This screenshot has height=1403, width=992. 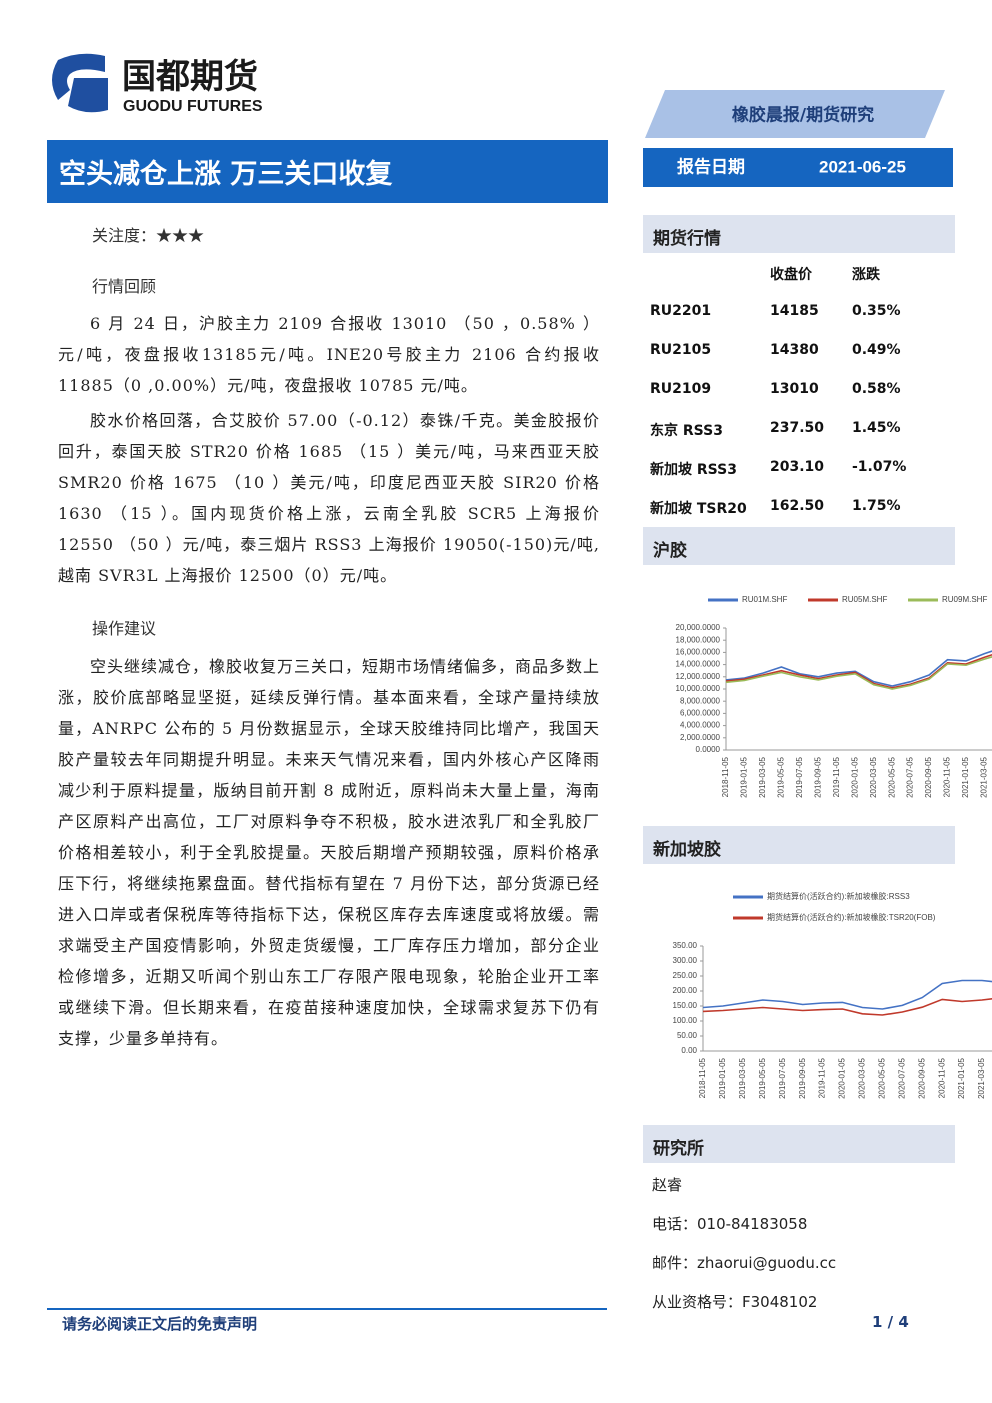 What do you see at coordinates (864, 599) in the screenshot?
I see `legend-label: RU05M.SHF` at bounding box center [864, 599].